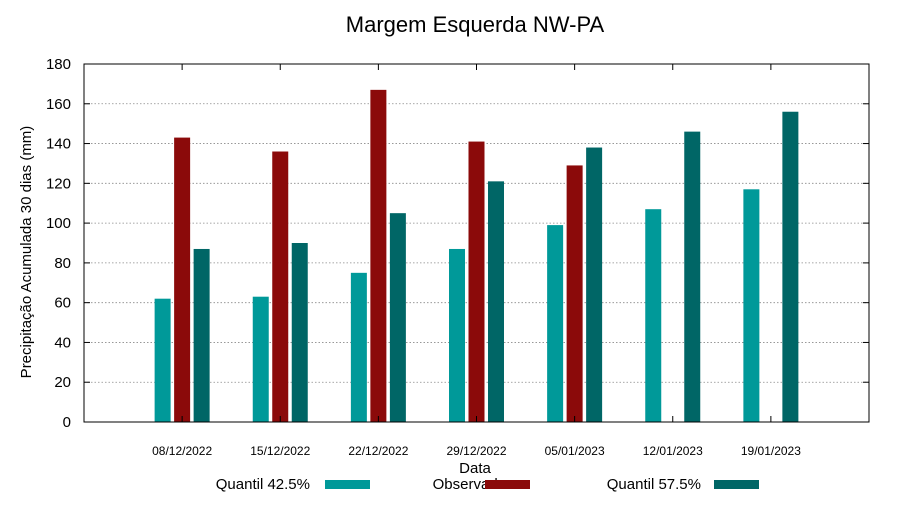 This screenshot has height=505, width=900. Describe the element at coordinates (475, 468) in the screenshot. I see `x-axis-label: Data` at that location.